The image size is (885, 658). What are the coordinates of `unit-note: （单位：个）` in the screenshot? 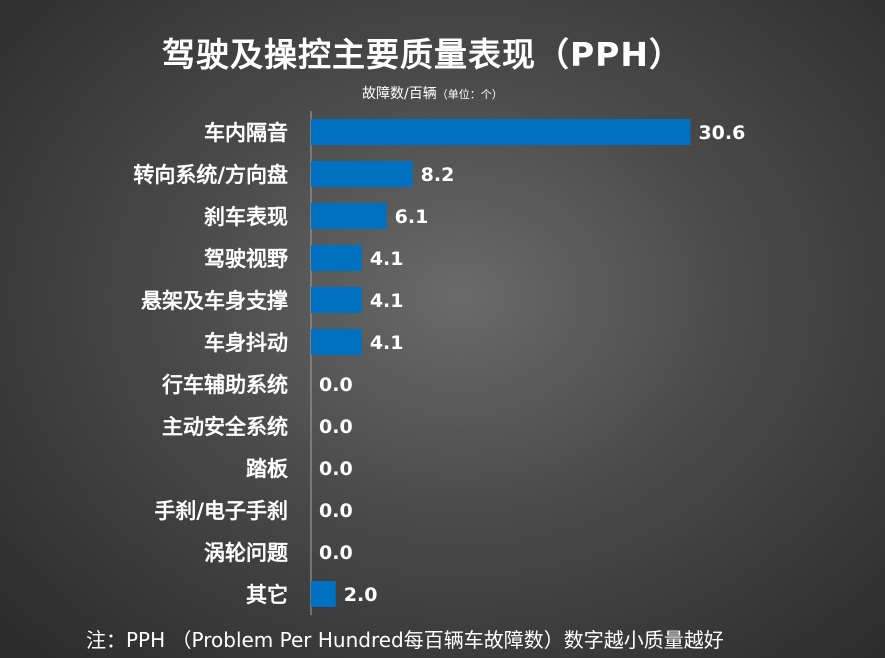 It's located at (469, 94).